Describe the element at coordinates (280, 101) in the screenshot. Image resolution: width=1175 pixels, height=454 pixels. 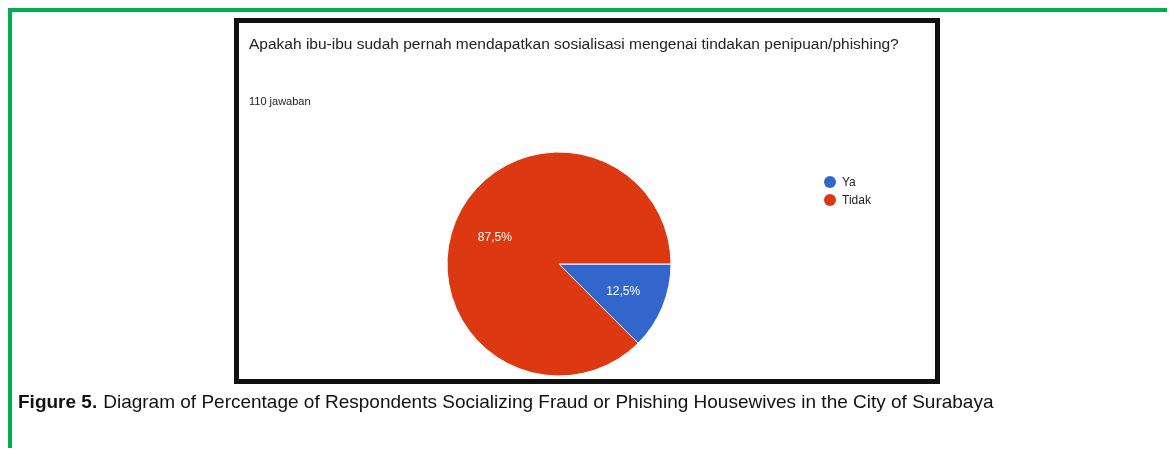
I see `text: 110 jawaban` at that location.